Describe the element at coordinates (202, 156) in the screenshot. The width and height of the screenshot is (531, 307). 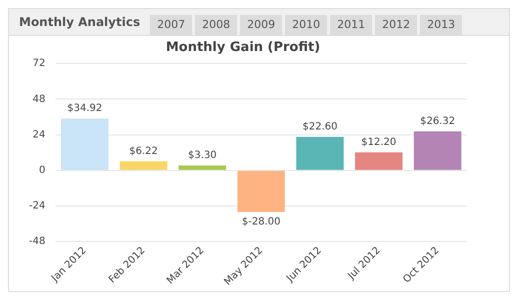
I see `data-label: $3.30` at that location.